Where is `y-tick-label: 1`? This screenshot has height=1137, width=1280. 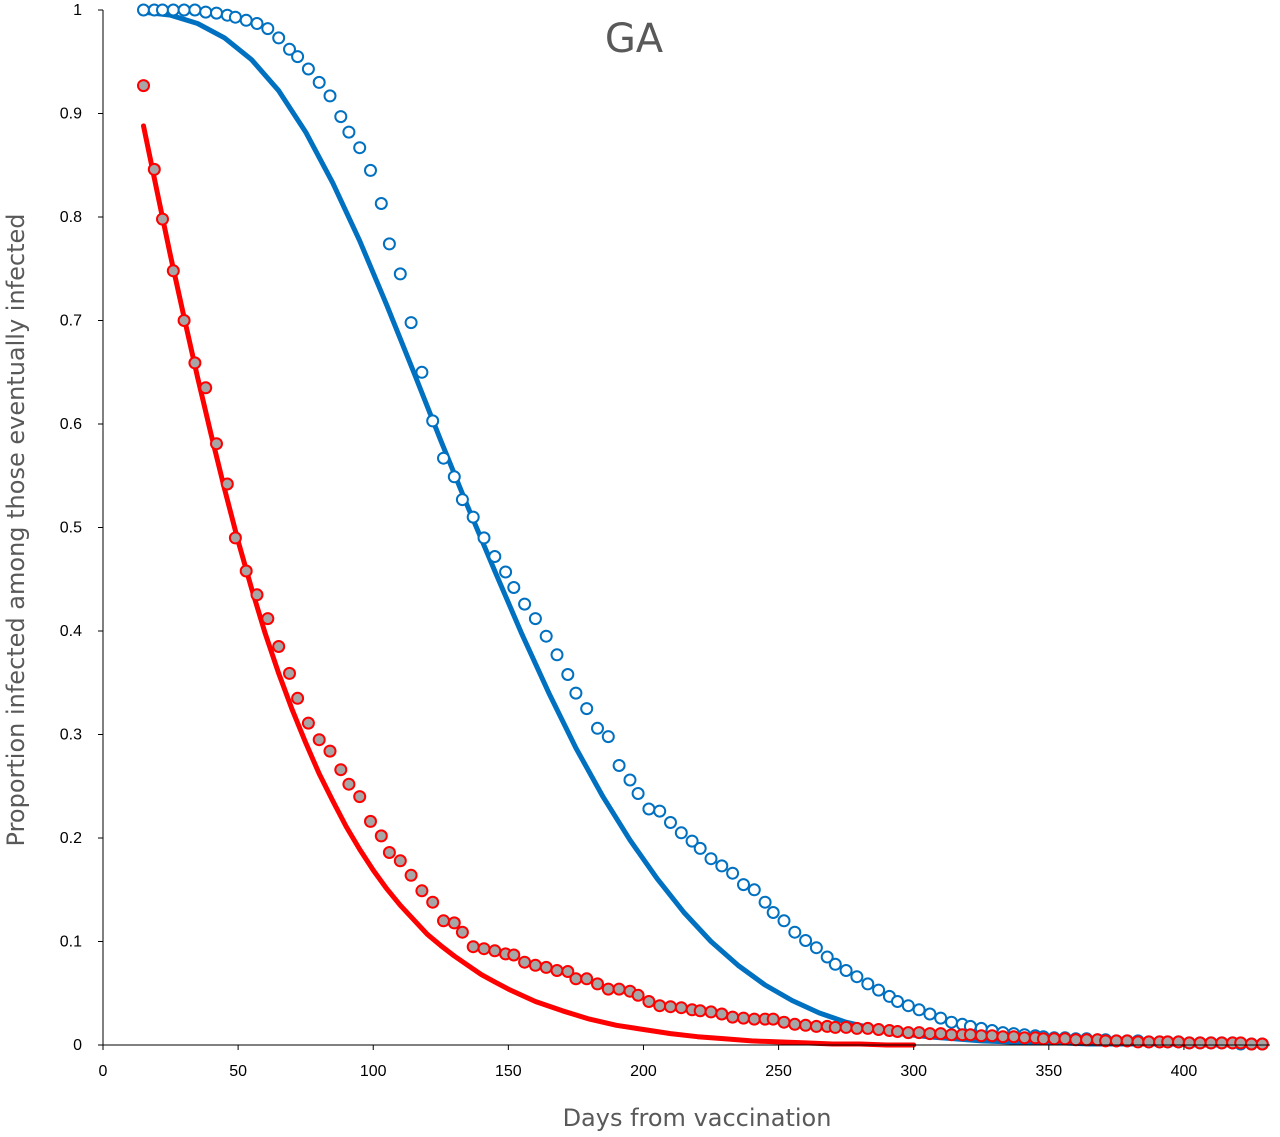
y-tick-label: 1 is located at coordinates (77, 10).